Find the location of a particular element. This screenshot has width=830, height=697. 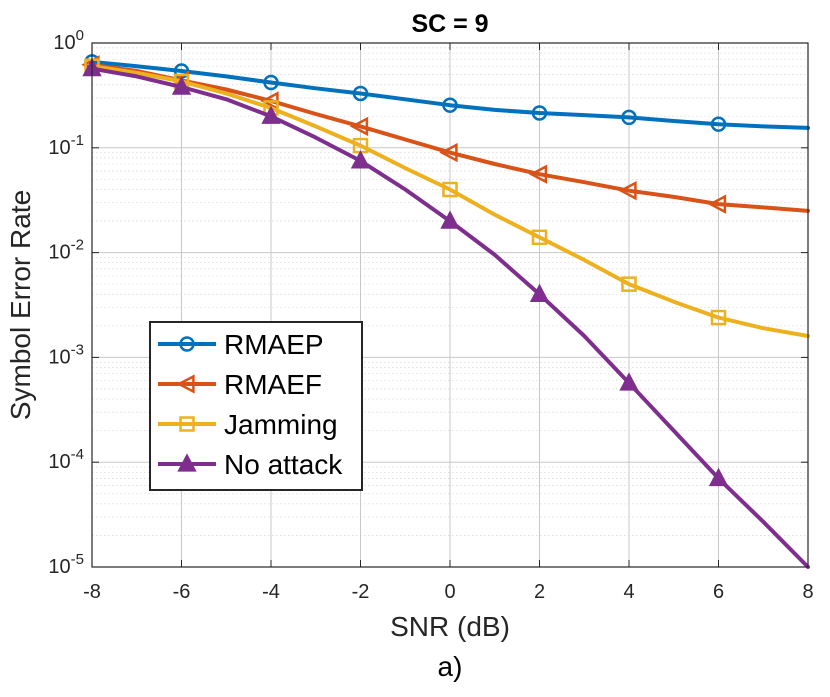

y-tick-label: 10⁻² is located at coordinates (66, 250).